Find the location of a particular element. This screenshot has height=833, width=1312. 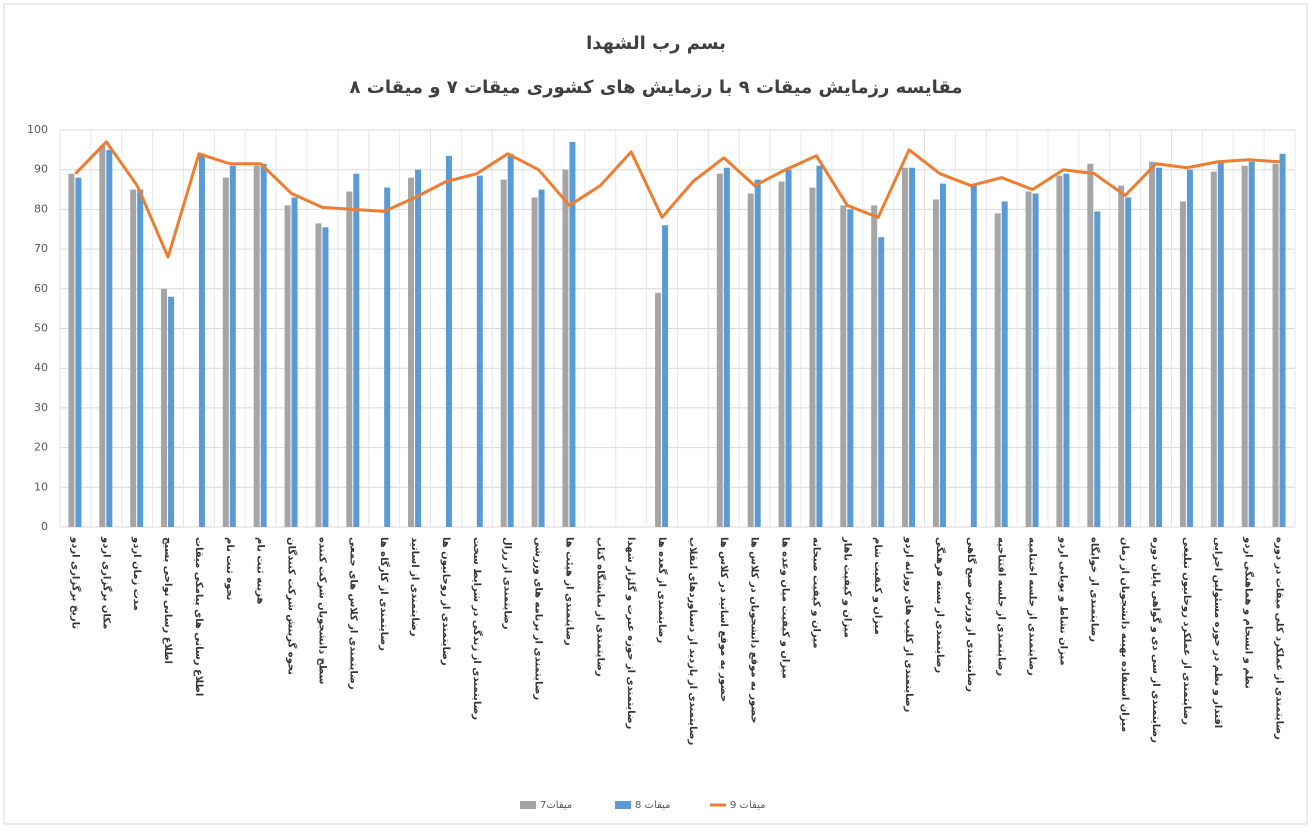

legend-label: میقات 9 is located at coordinates (747, 805).